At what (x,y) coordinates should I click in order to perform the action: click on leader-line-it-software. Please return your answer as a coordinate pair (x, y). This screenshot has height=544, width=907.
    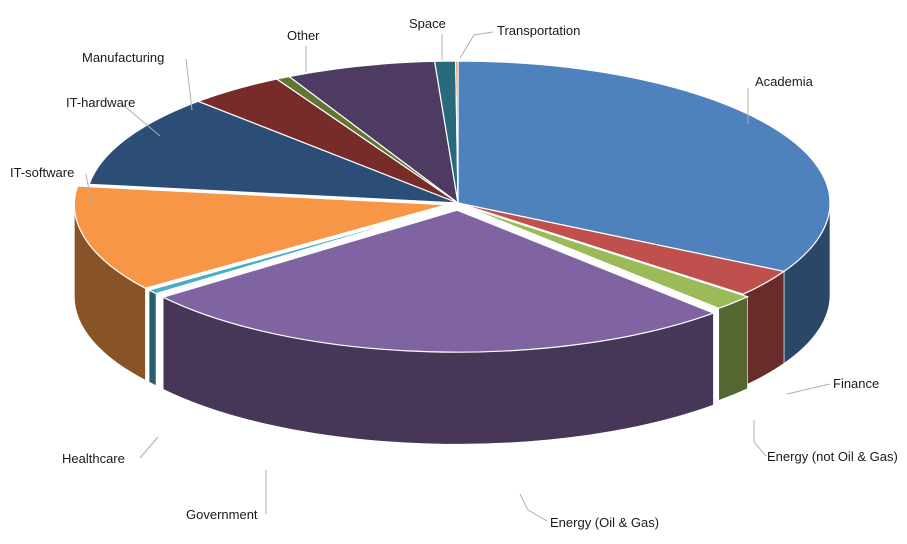
    Looking at the image, I should click on (89, 190).